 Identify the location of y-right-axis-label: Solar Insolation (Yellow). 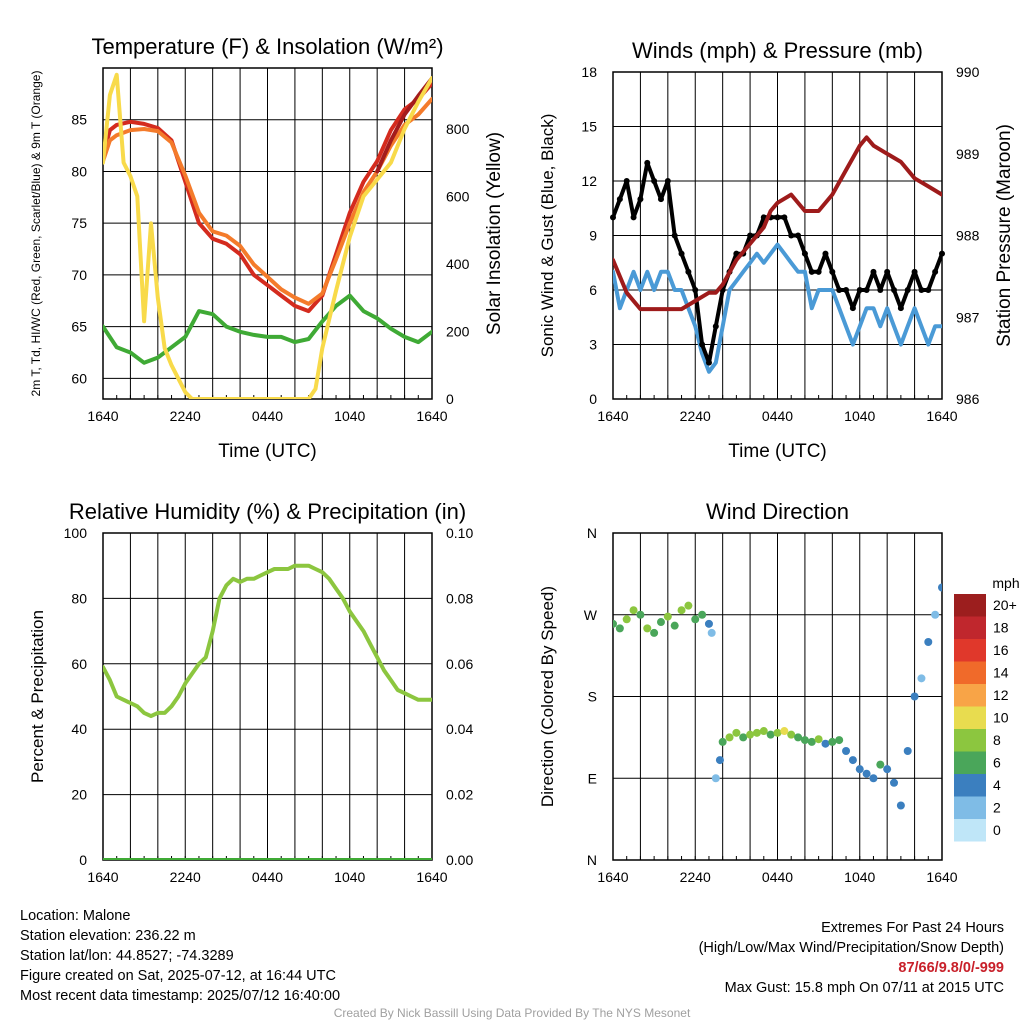
(494, 233).